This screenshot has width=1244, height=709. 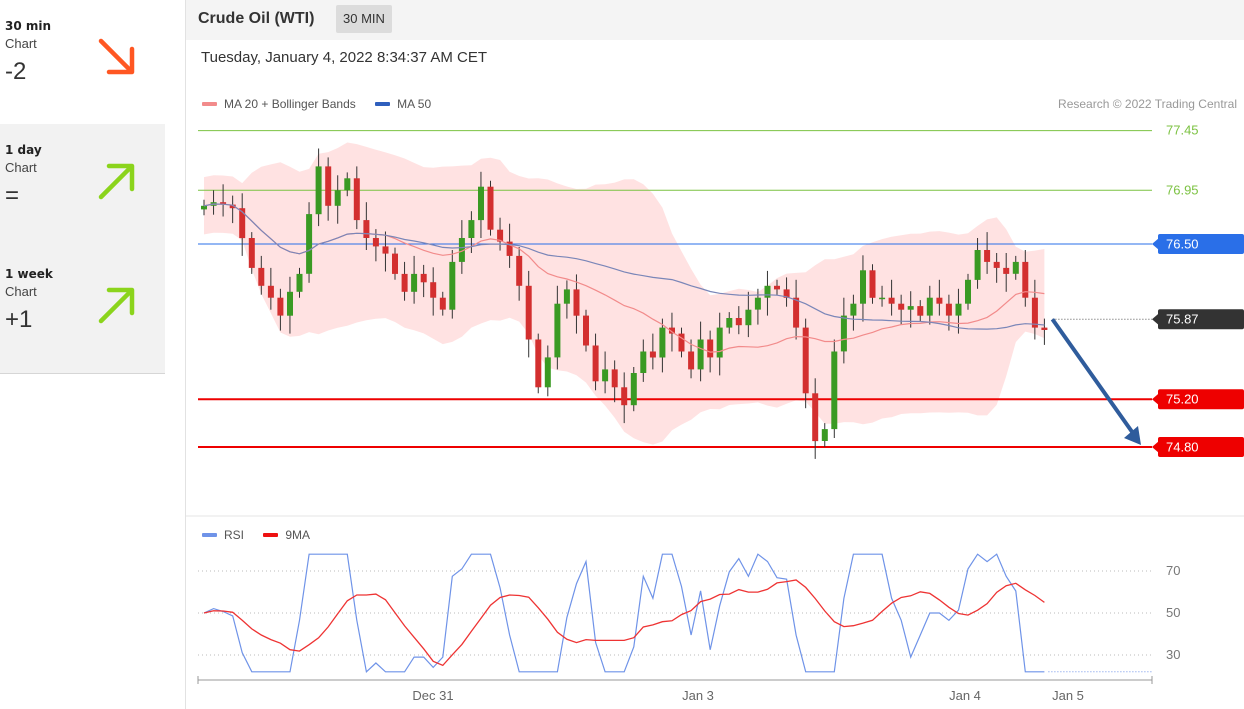 What do you see at coordinates (290, 104) in the screenshot?
I see `legend-label: MA 20 + Bollinger Bands` at bounding box center [290, 104].